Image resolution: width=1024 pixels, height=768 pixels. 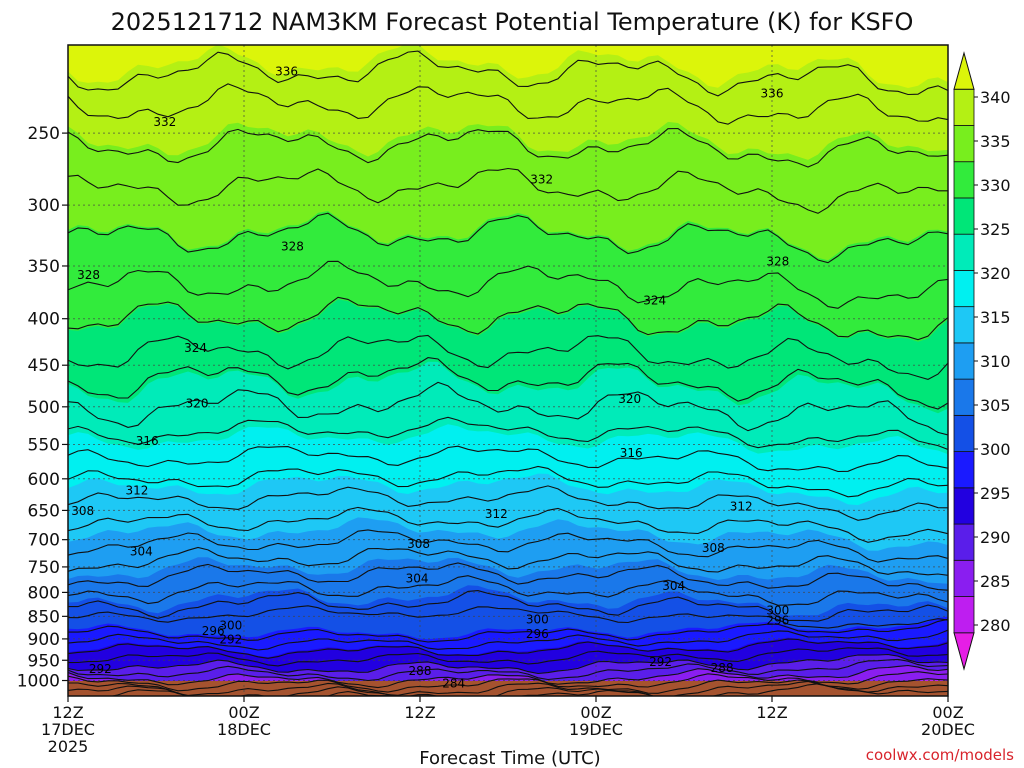 I want to click on colorbar-tick-label: 320, so click(x=995, y=273).